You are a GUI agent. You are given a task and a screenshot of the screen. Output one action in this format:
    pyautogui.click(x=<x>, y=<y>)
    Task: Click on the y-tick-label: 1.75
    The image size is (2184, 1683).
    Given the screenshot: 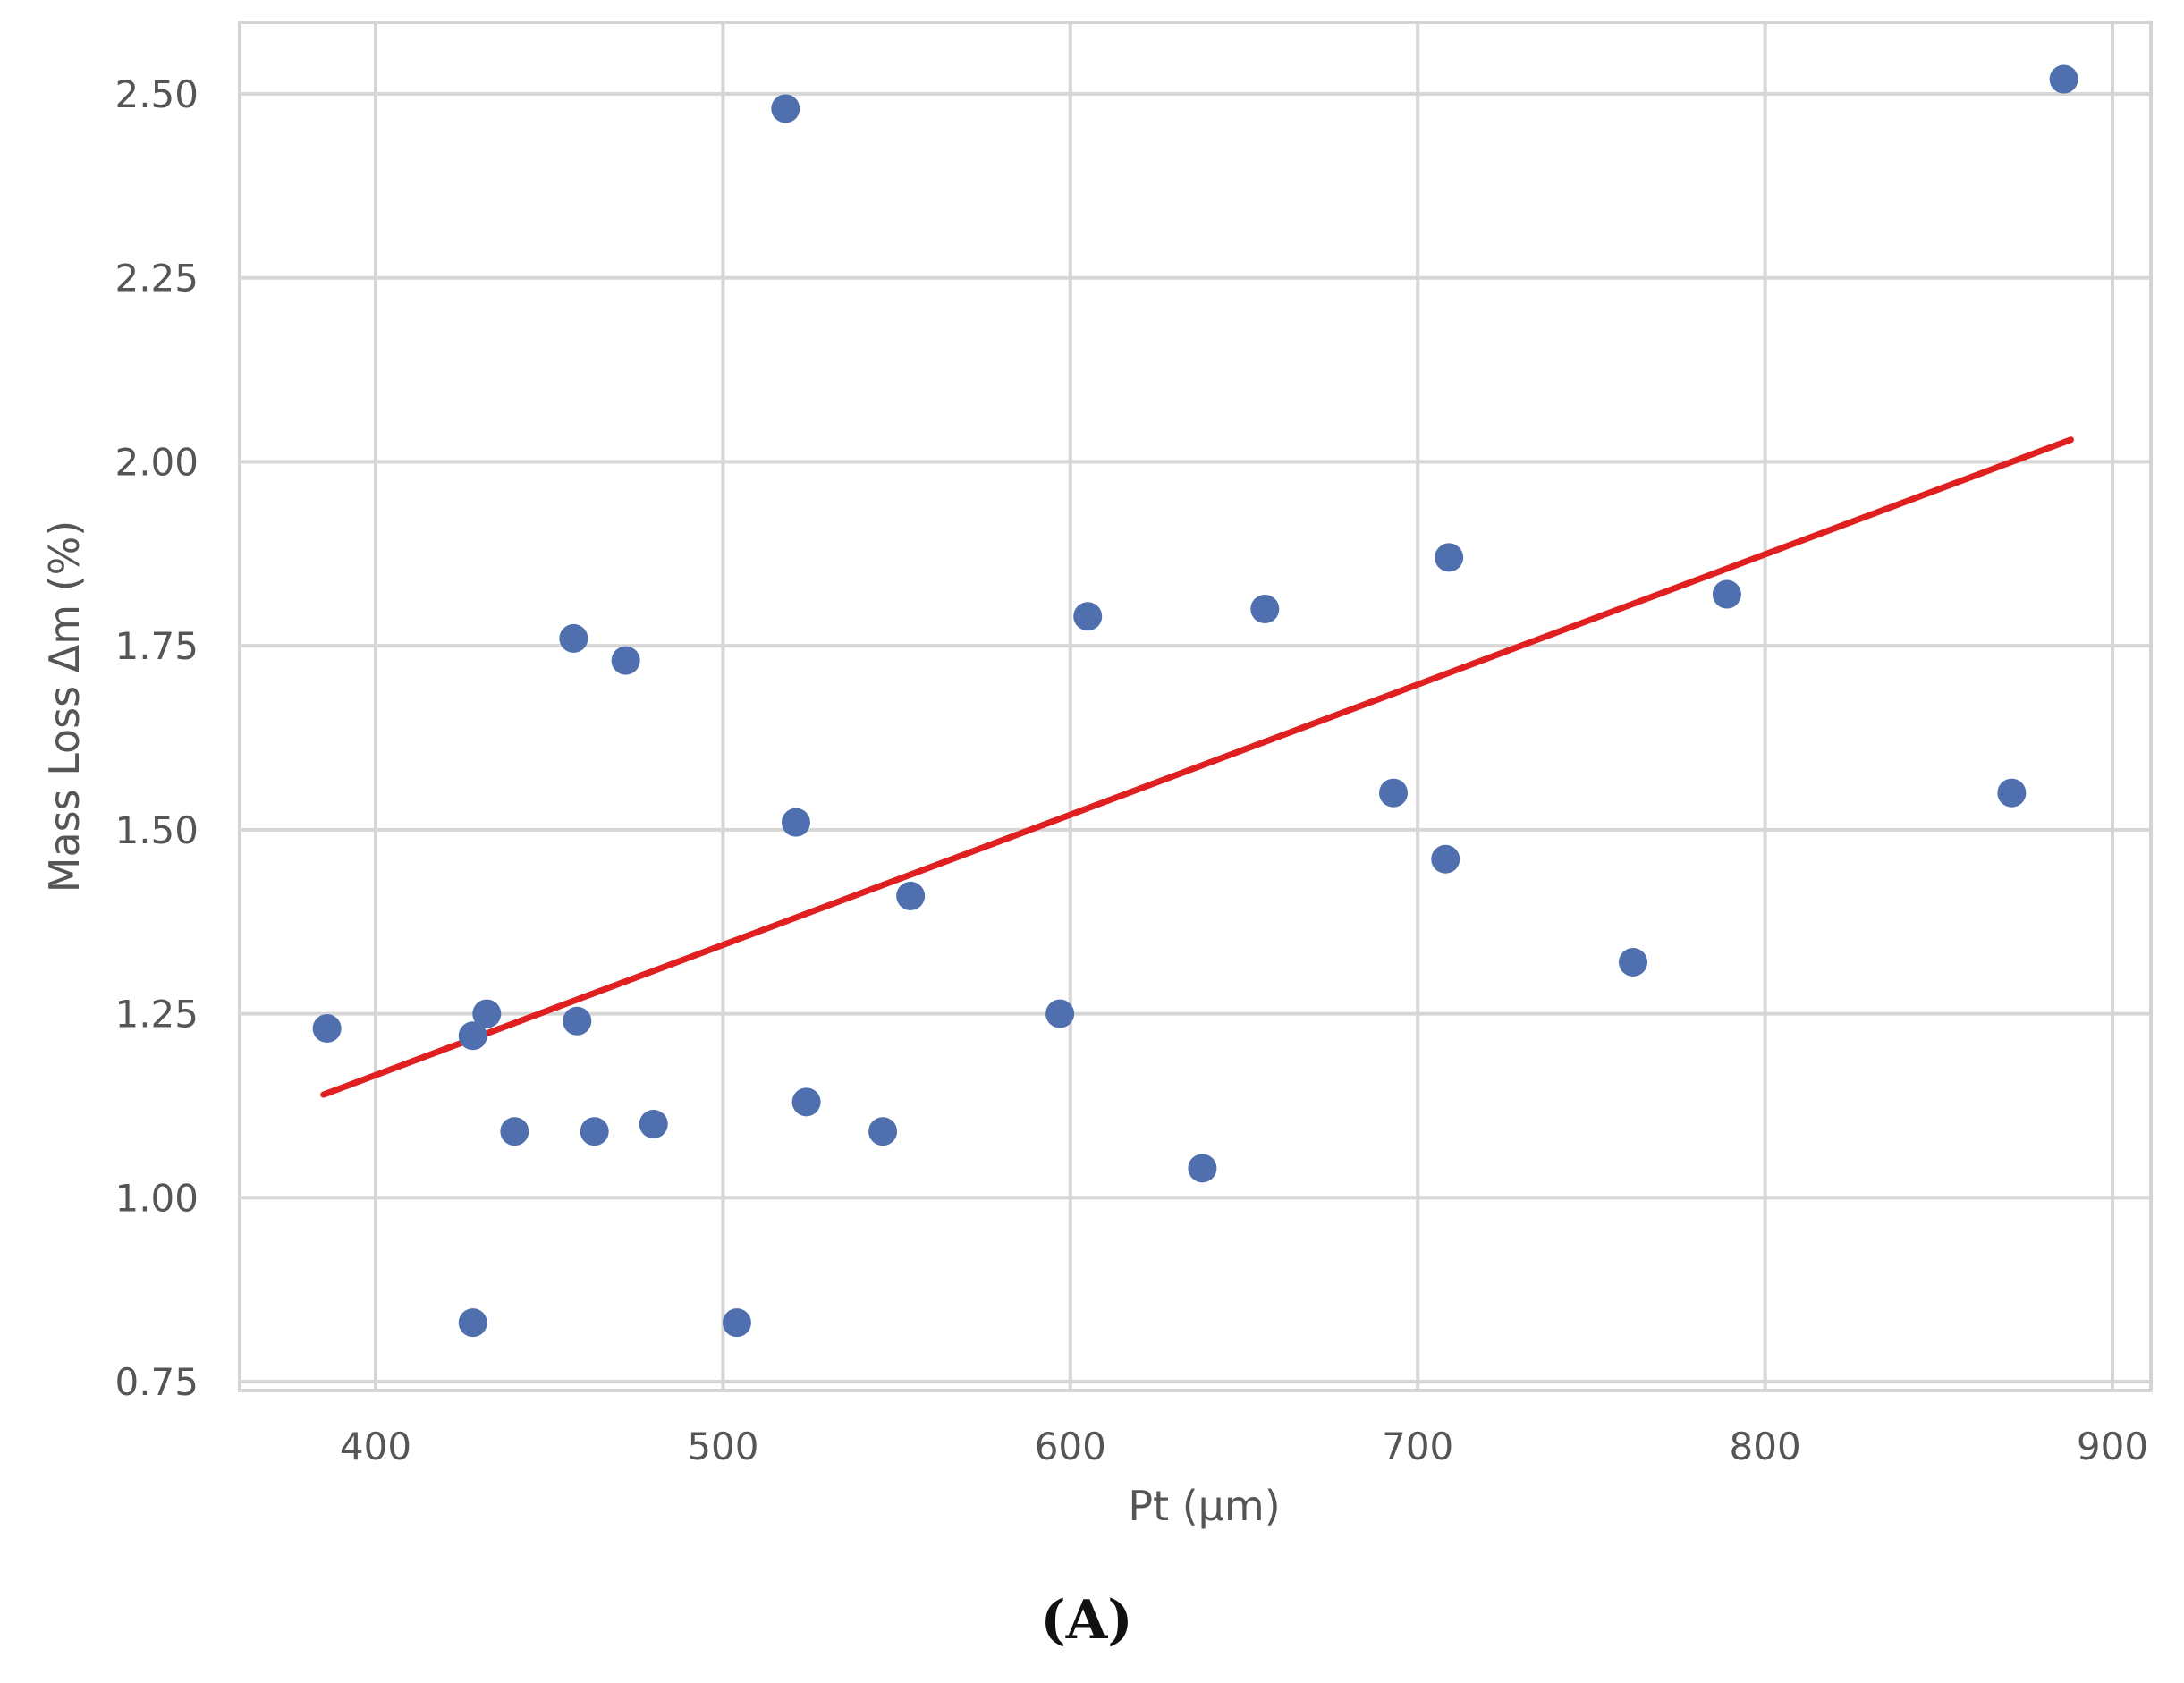 What is the action you would take?
    pyautogui.click(x=156, y=646)
    